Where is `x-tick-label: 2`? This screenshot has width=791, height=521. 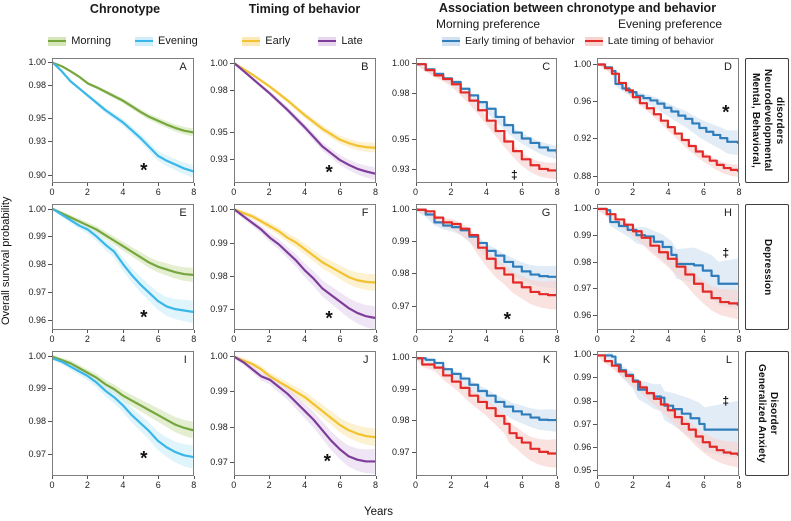 x-tick-label: 2 is located at coordinates (633, 484).